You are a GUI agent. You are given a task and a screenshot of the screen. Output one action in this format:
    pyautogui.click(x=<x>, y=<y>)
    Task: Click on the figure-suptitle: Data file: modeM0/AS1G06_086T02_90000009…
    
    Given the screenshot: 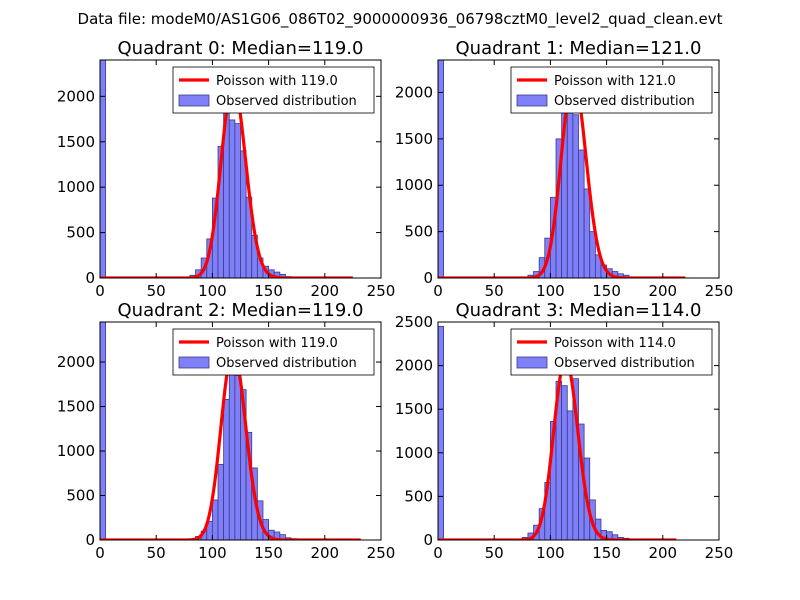 What is the action you would take?
    pyautogui.click(x=400, y=19)
    